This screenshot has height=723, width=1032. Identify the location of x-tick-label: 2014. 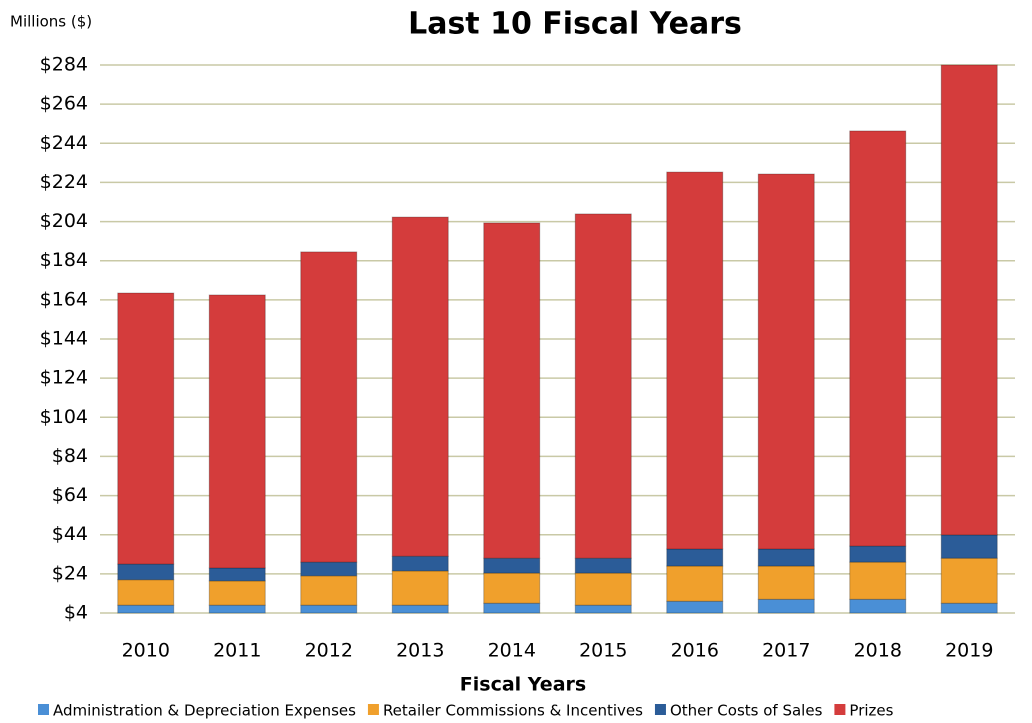
(512, 651).